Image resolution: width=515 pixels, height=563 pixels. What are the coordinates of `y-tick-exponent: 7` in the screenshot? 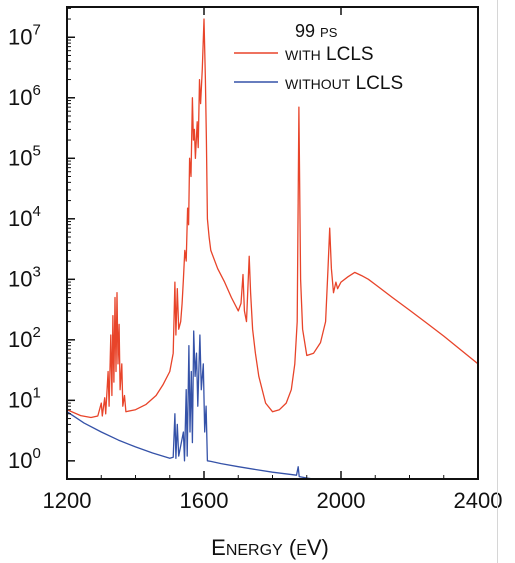 It's located at (36, 29).